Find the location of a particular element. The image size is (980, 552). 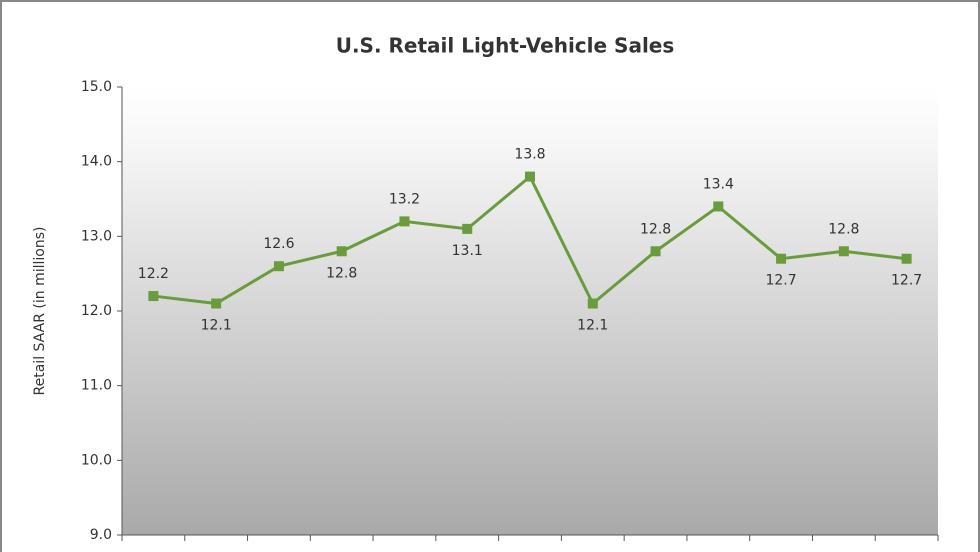

data-label: 13.2 is located at coordinates (404, 199).